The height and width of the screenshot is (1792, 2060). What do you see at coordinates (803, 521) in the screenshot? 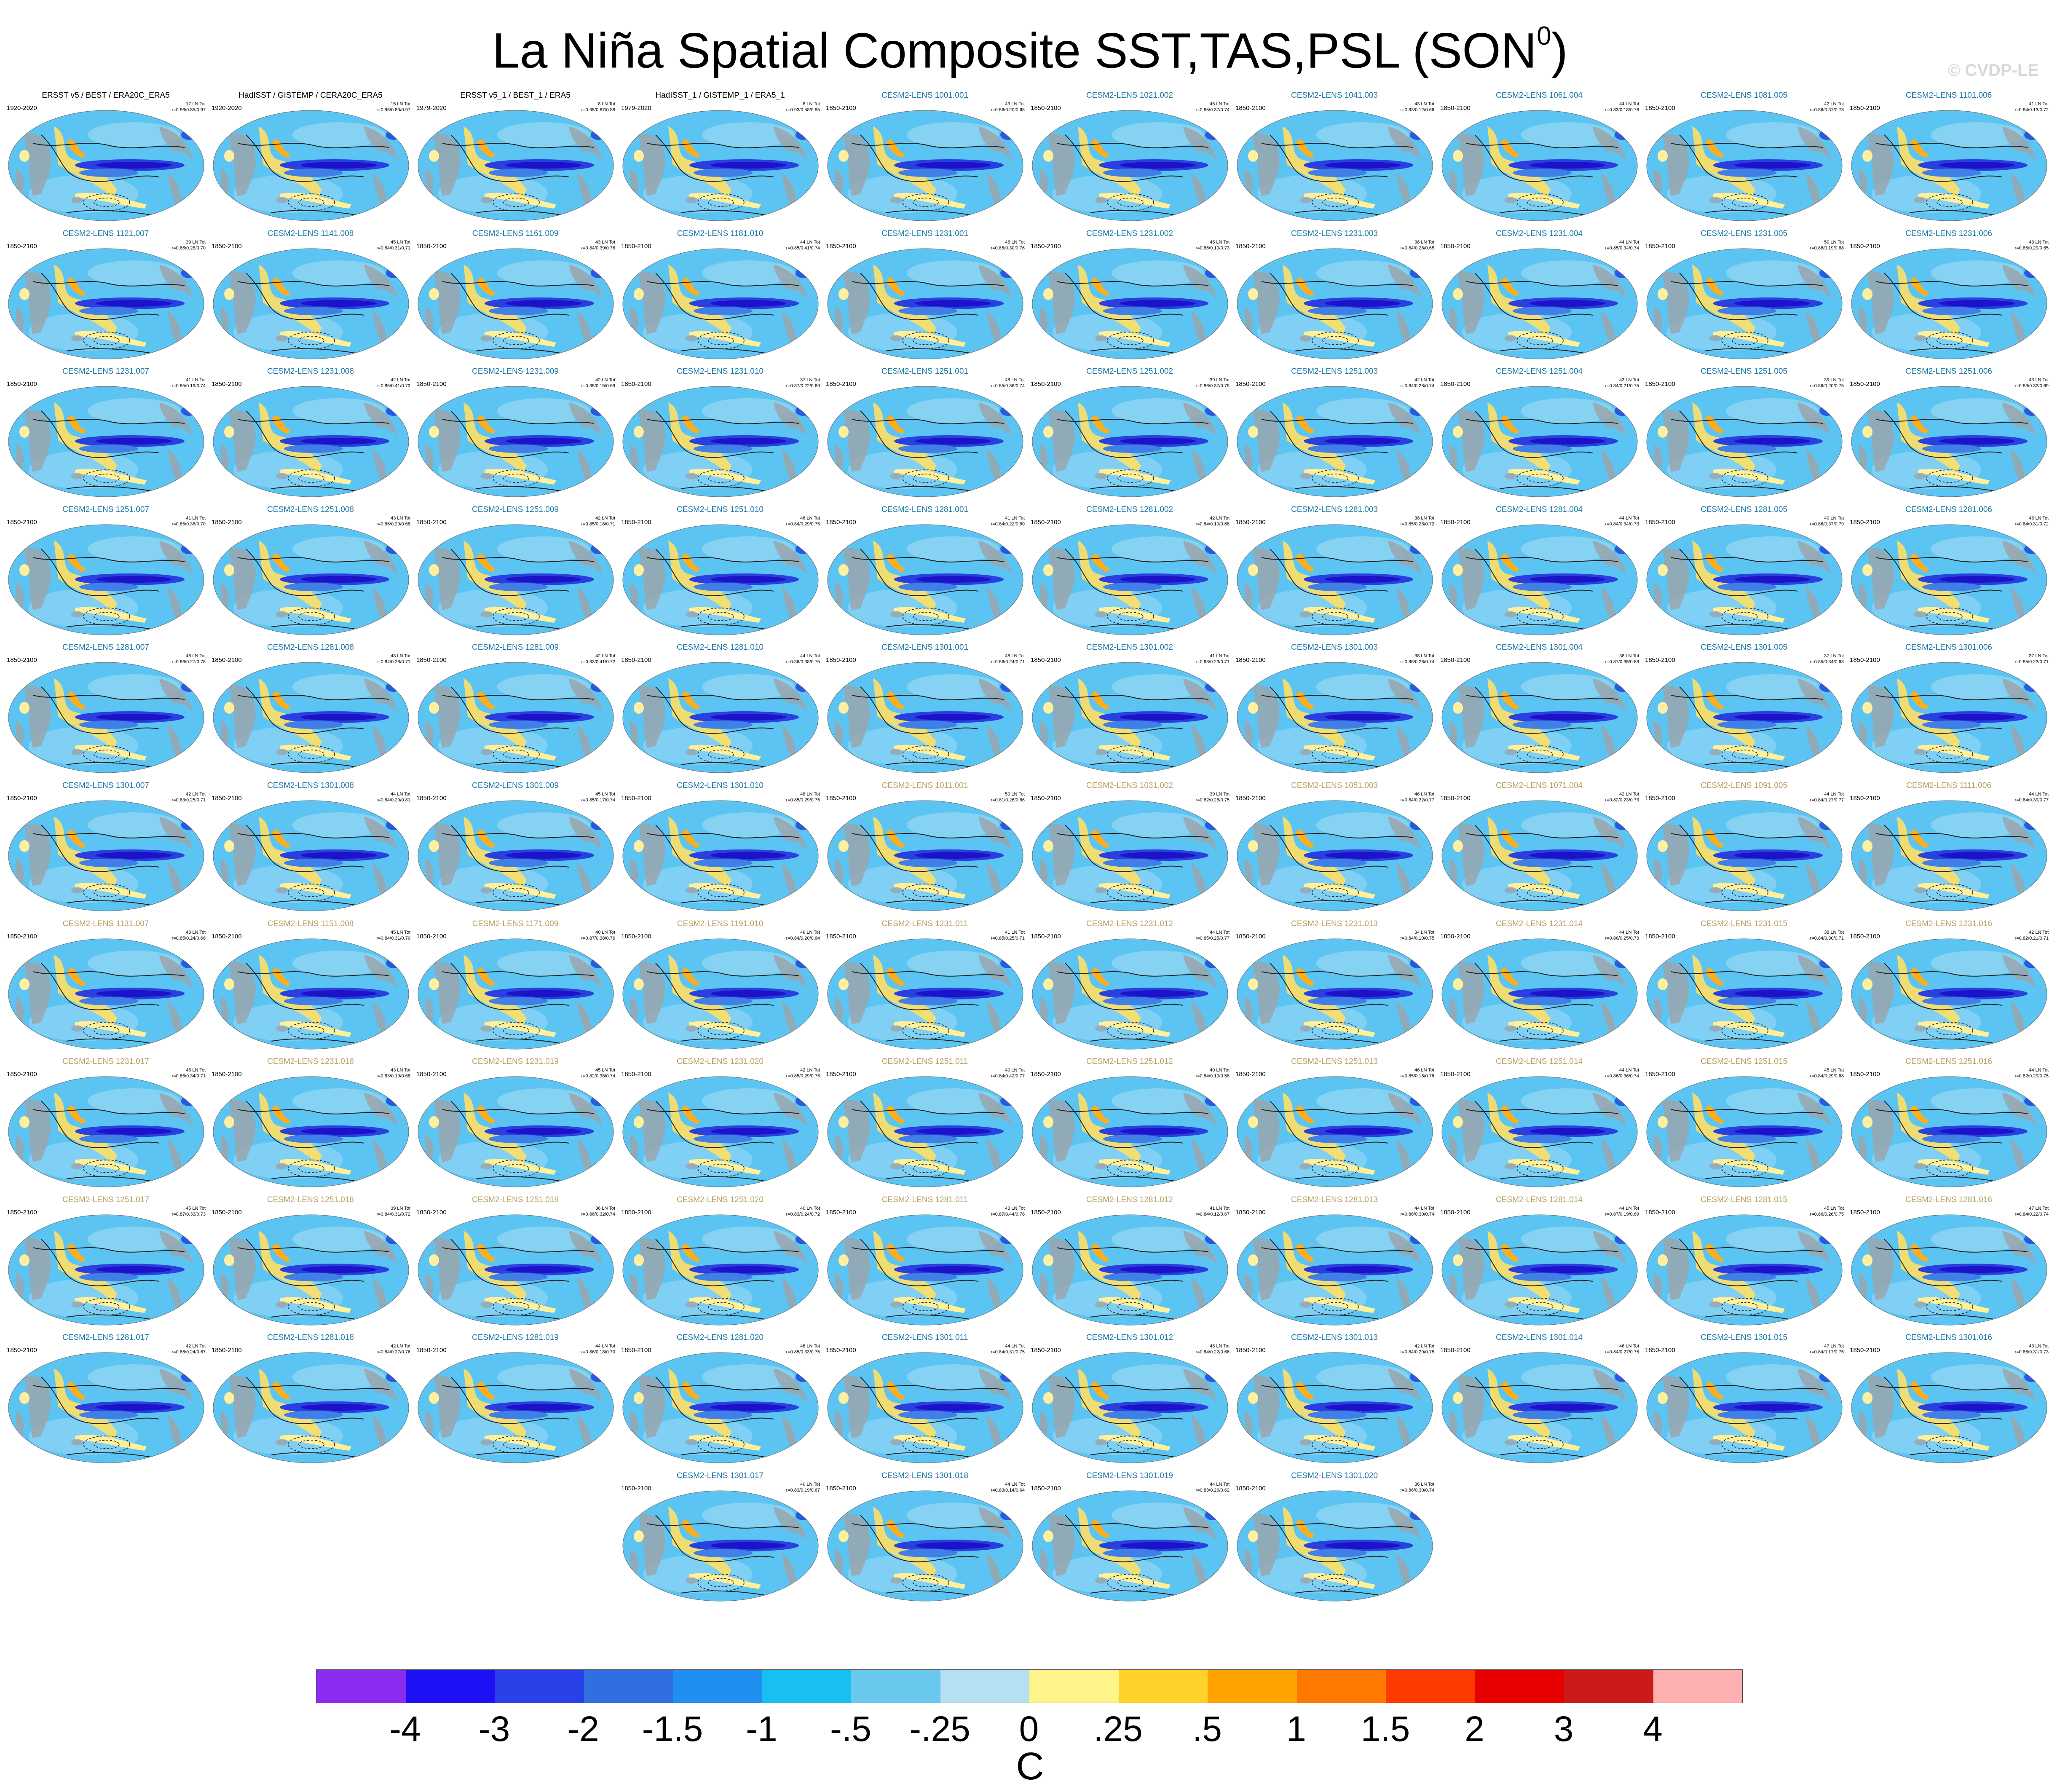
I see `panel-stats: 46 LN Tot r=0.84/0.29/0.75` at bounding box center [803, 521].